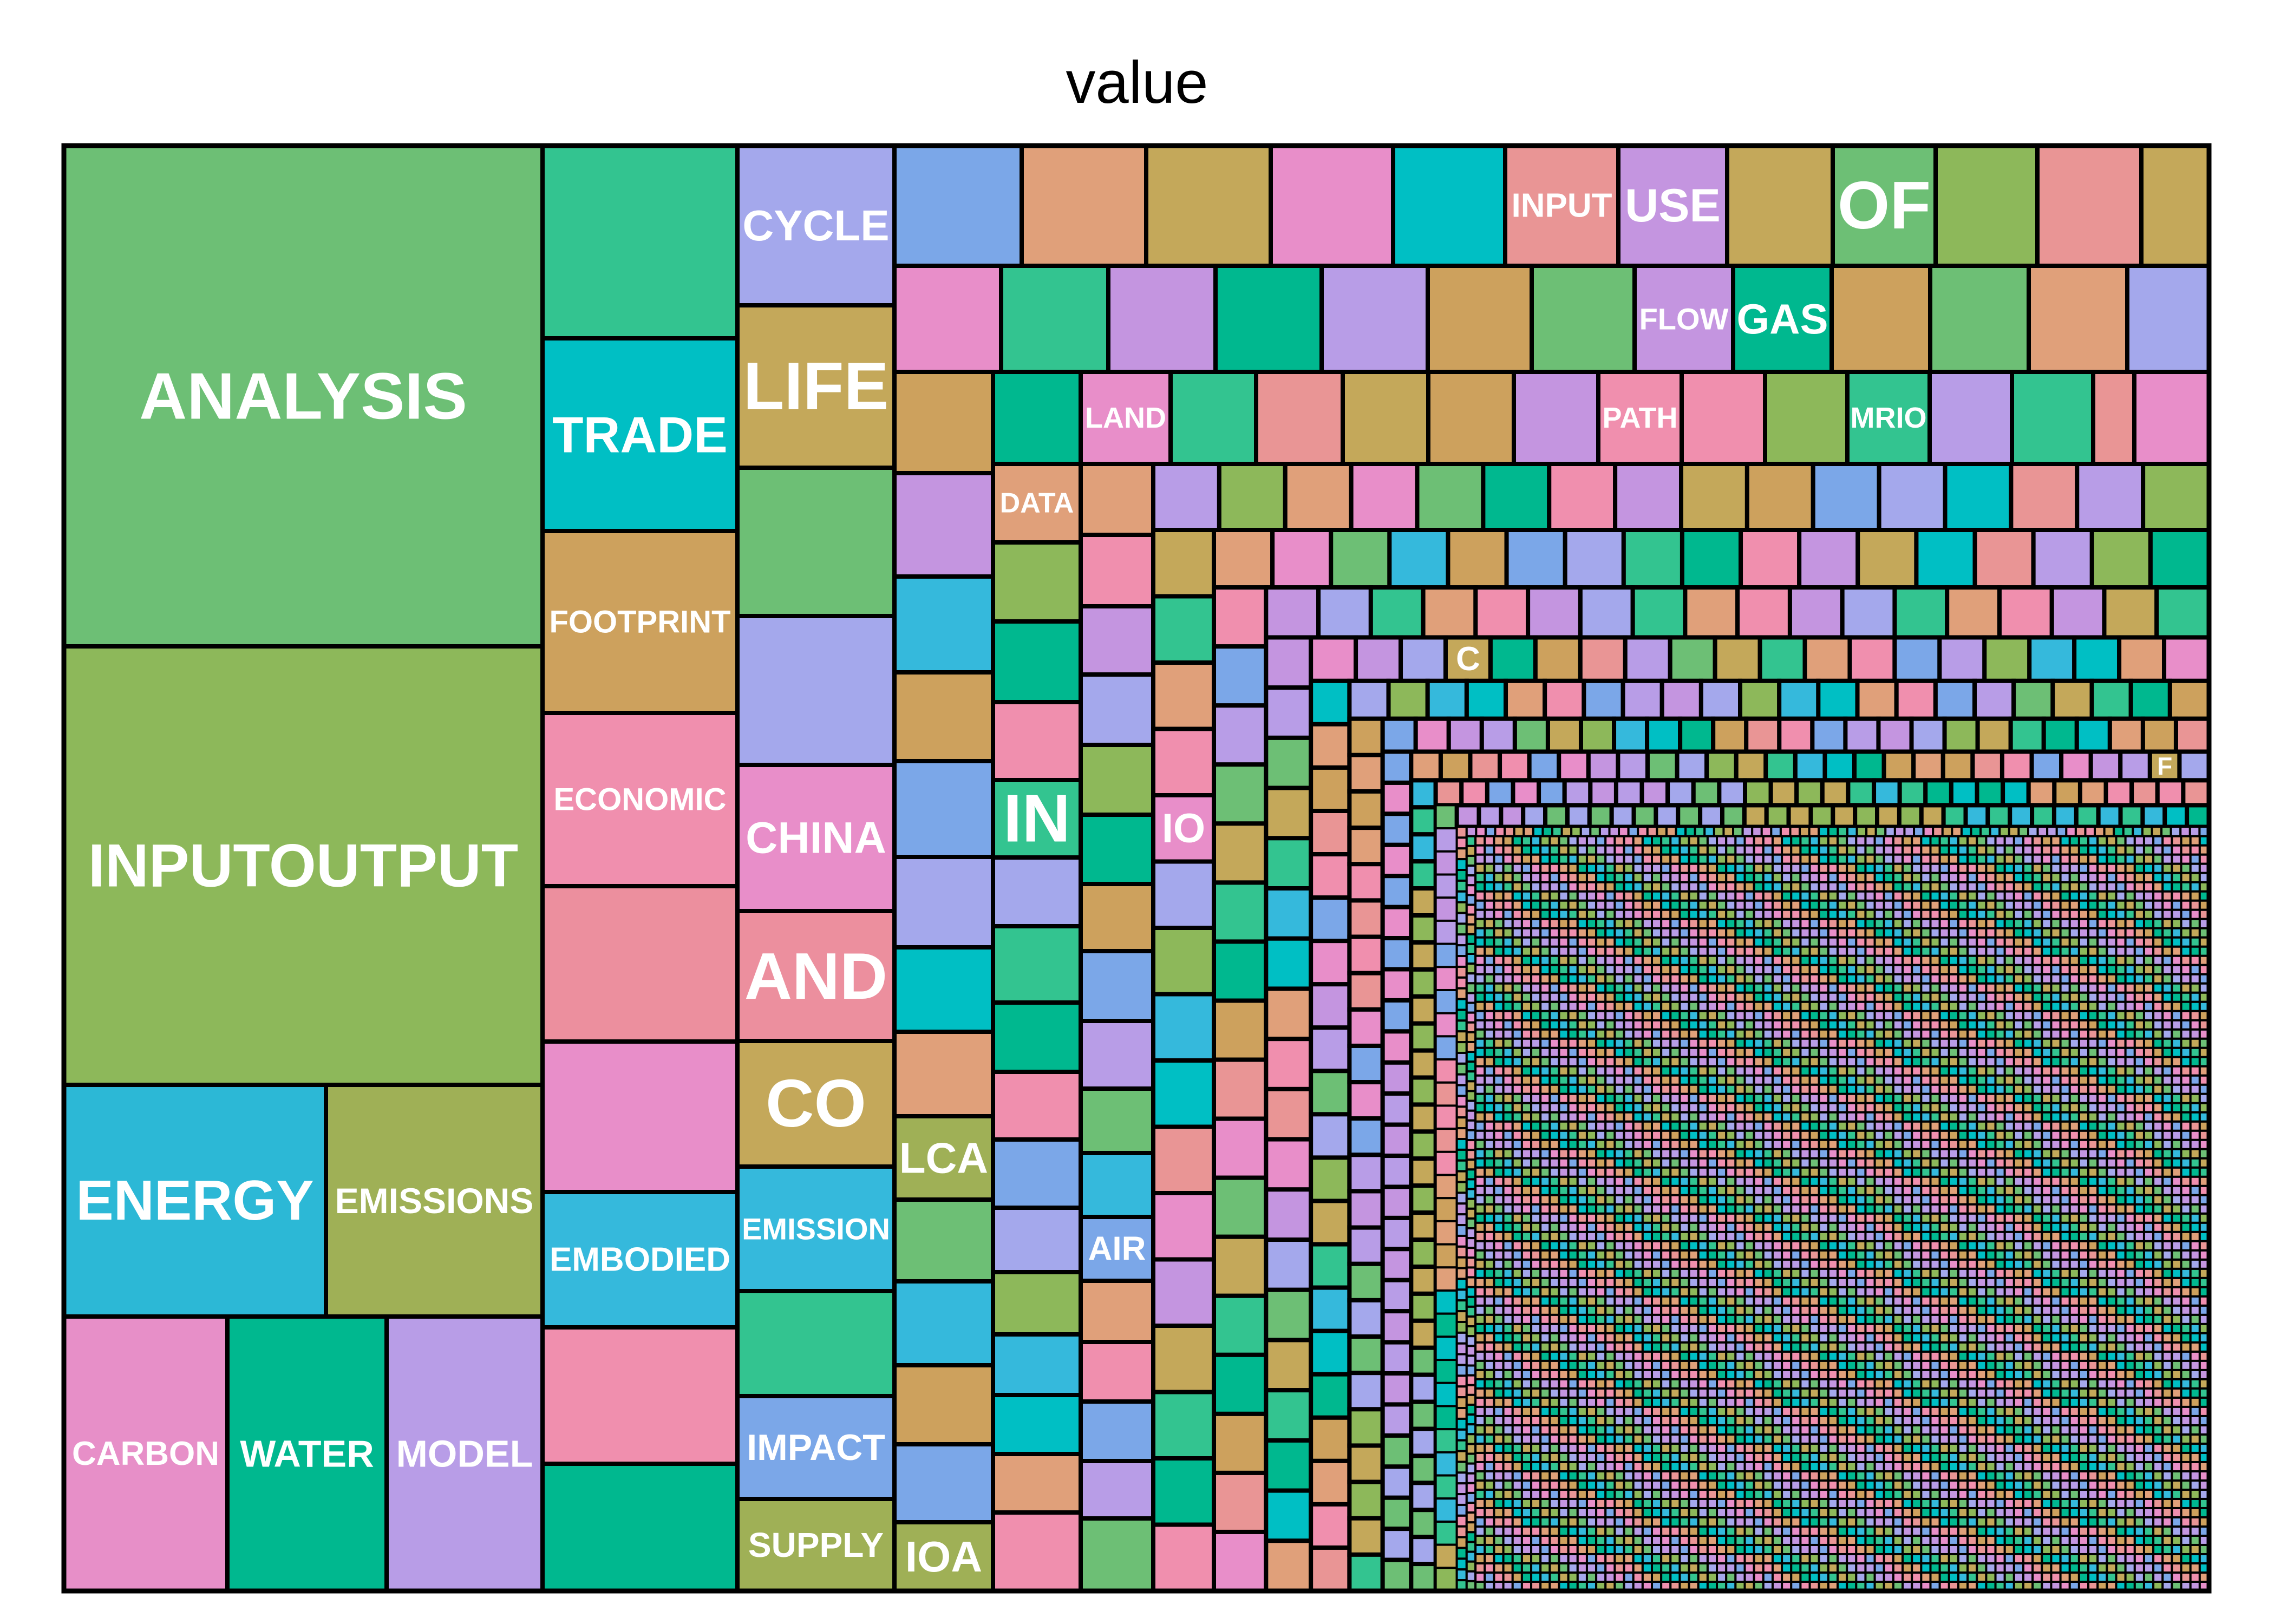  What do you see at coordinates (640, 1260) in the screenshot?
I see `label-embodied: EMBODIED` at bounding box center [640, 1260].